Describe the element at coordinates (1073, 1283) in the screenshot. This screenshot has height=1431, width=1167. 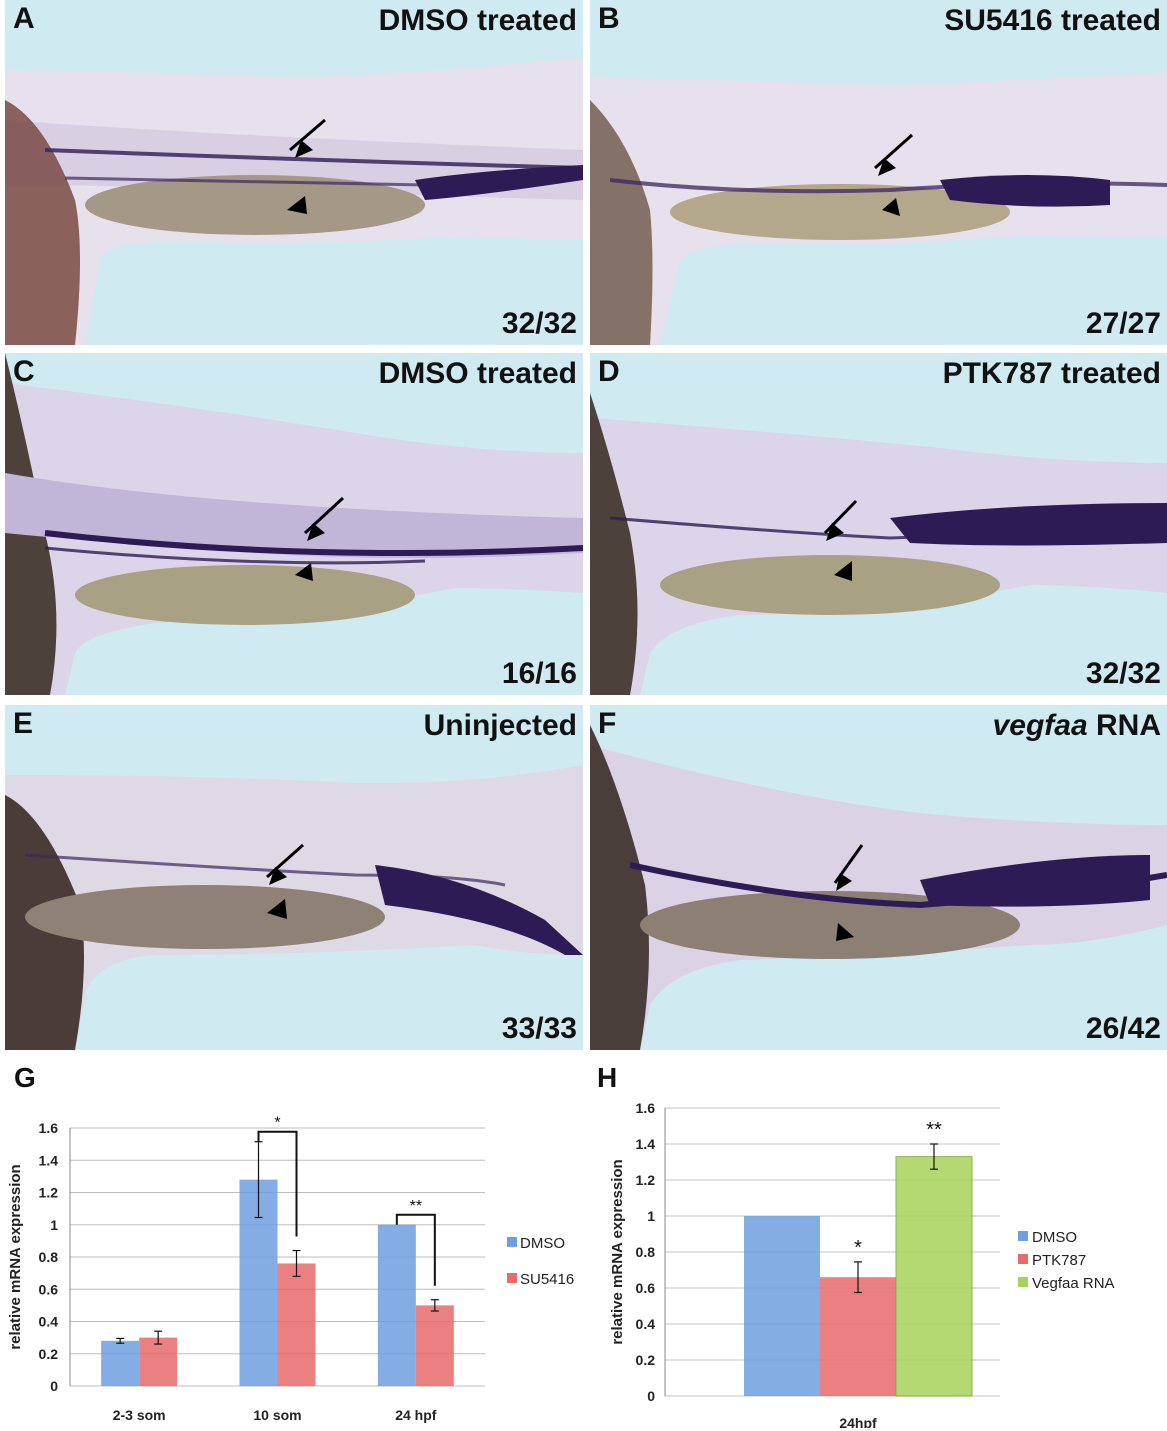
I see `legend-label: Vegfaa RNA` at that location.